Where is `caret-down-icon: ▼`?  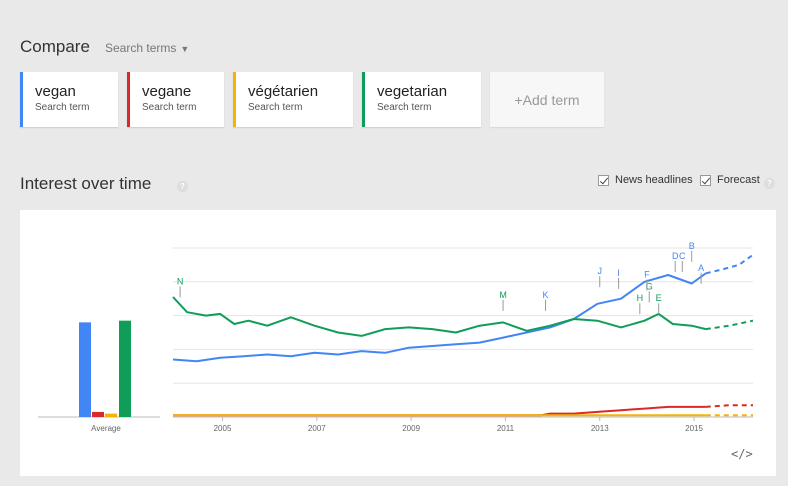 caret-down-icon: ▼ is located at coordinates (185, 49).